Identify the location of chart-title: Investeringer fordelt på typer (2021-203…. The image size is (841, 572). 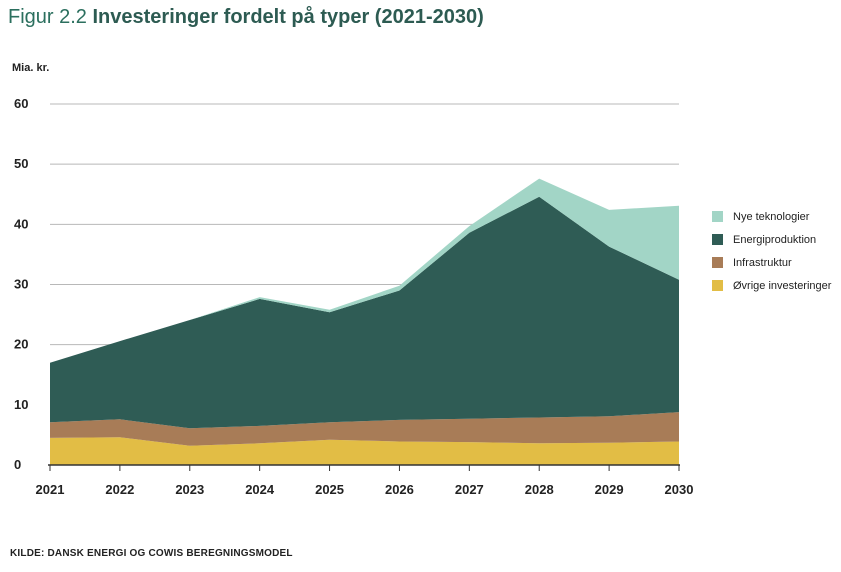
(288, 17).